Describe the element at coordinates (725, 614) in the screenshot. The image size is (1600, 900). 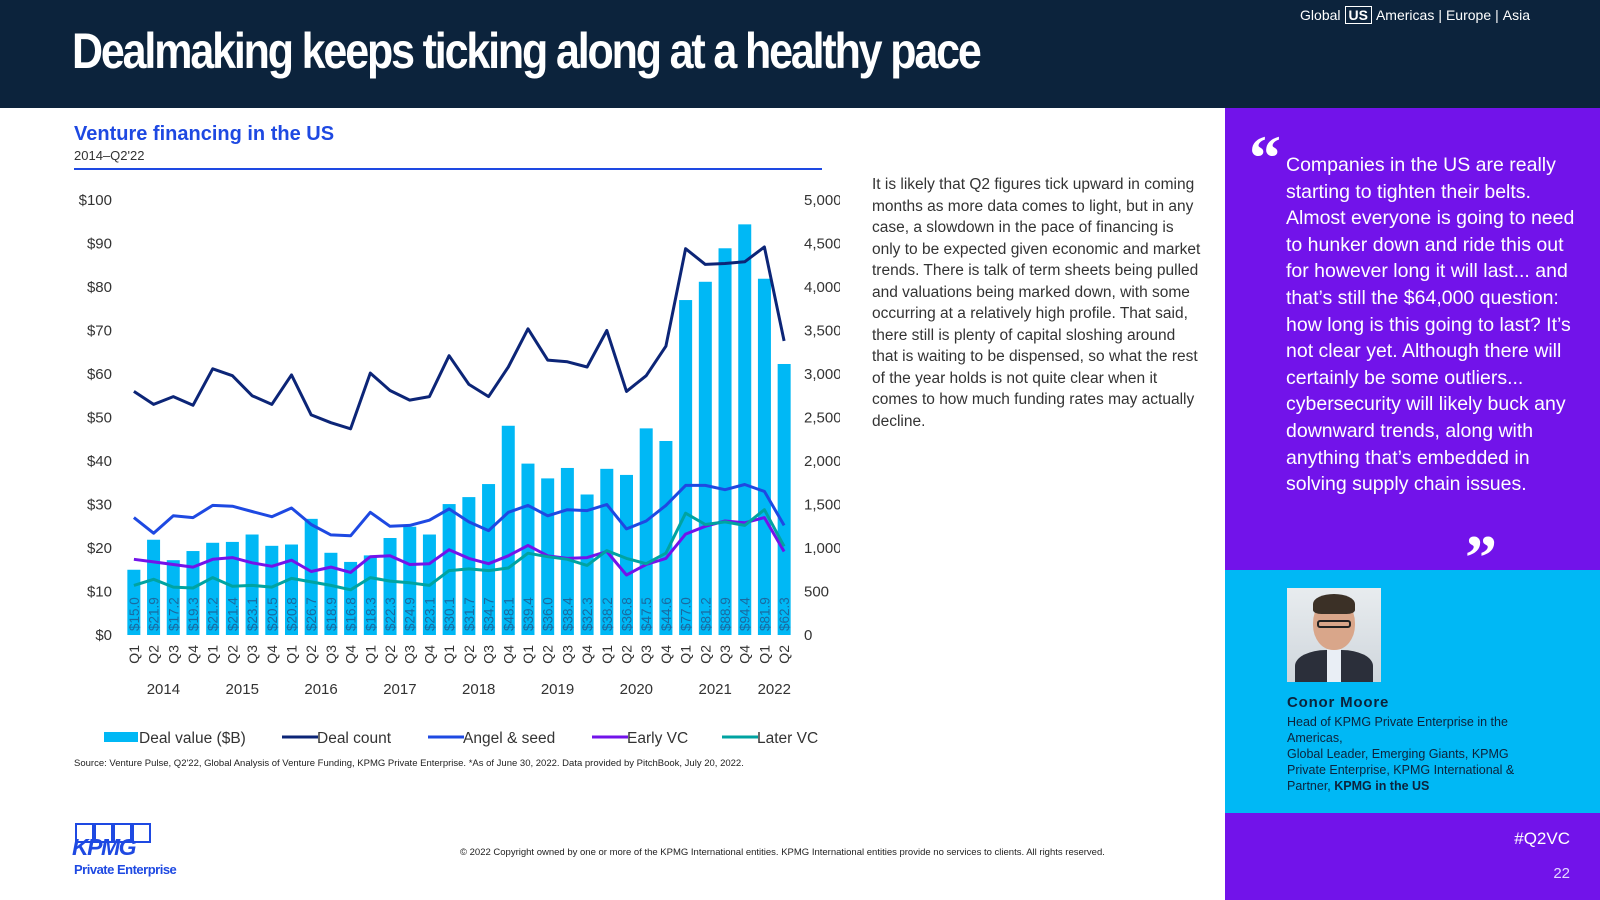
I see `bar-data-label: $88.9` at that location.